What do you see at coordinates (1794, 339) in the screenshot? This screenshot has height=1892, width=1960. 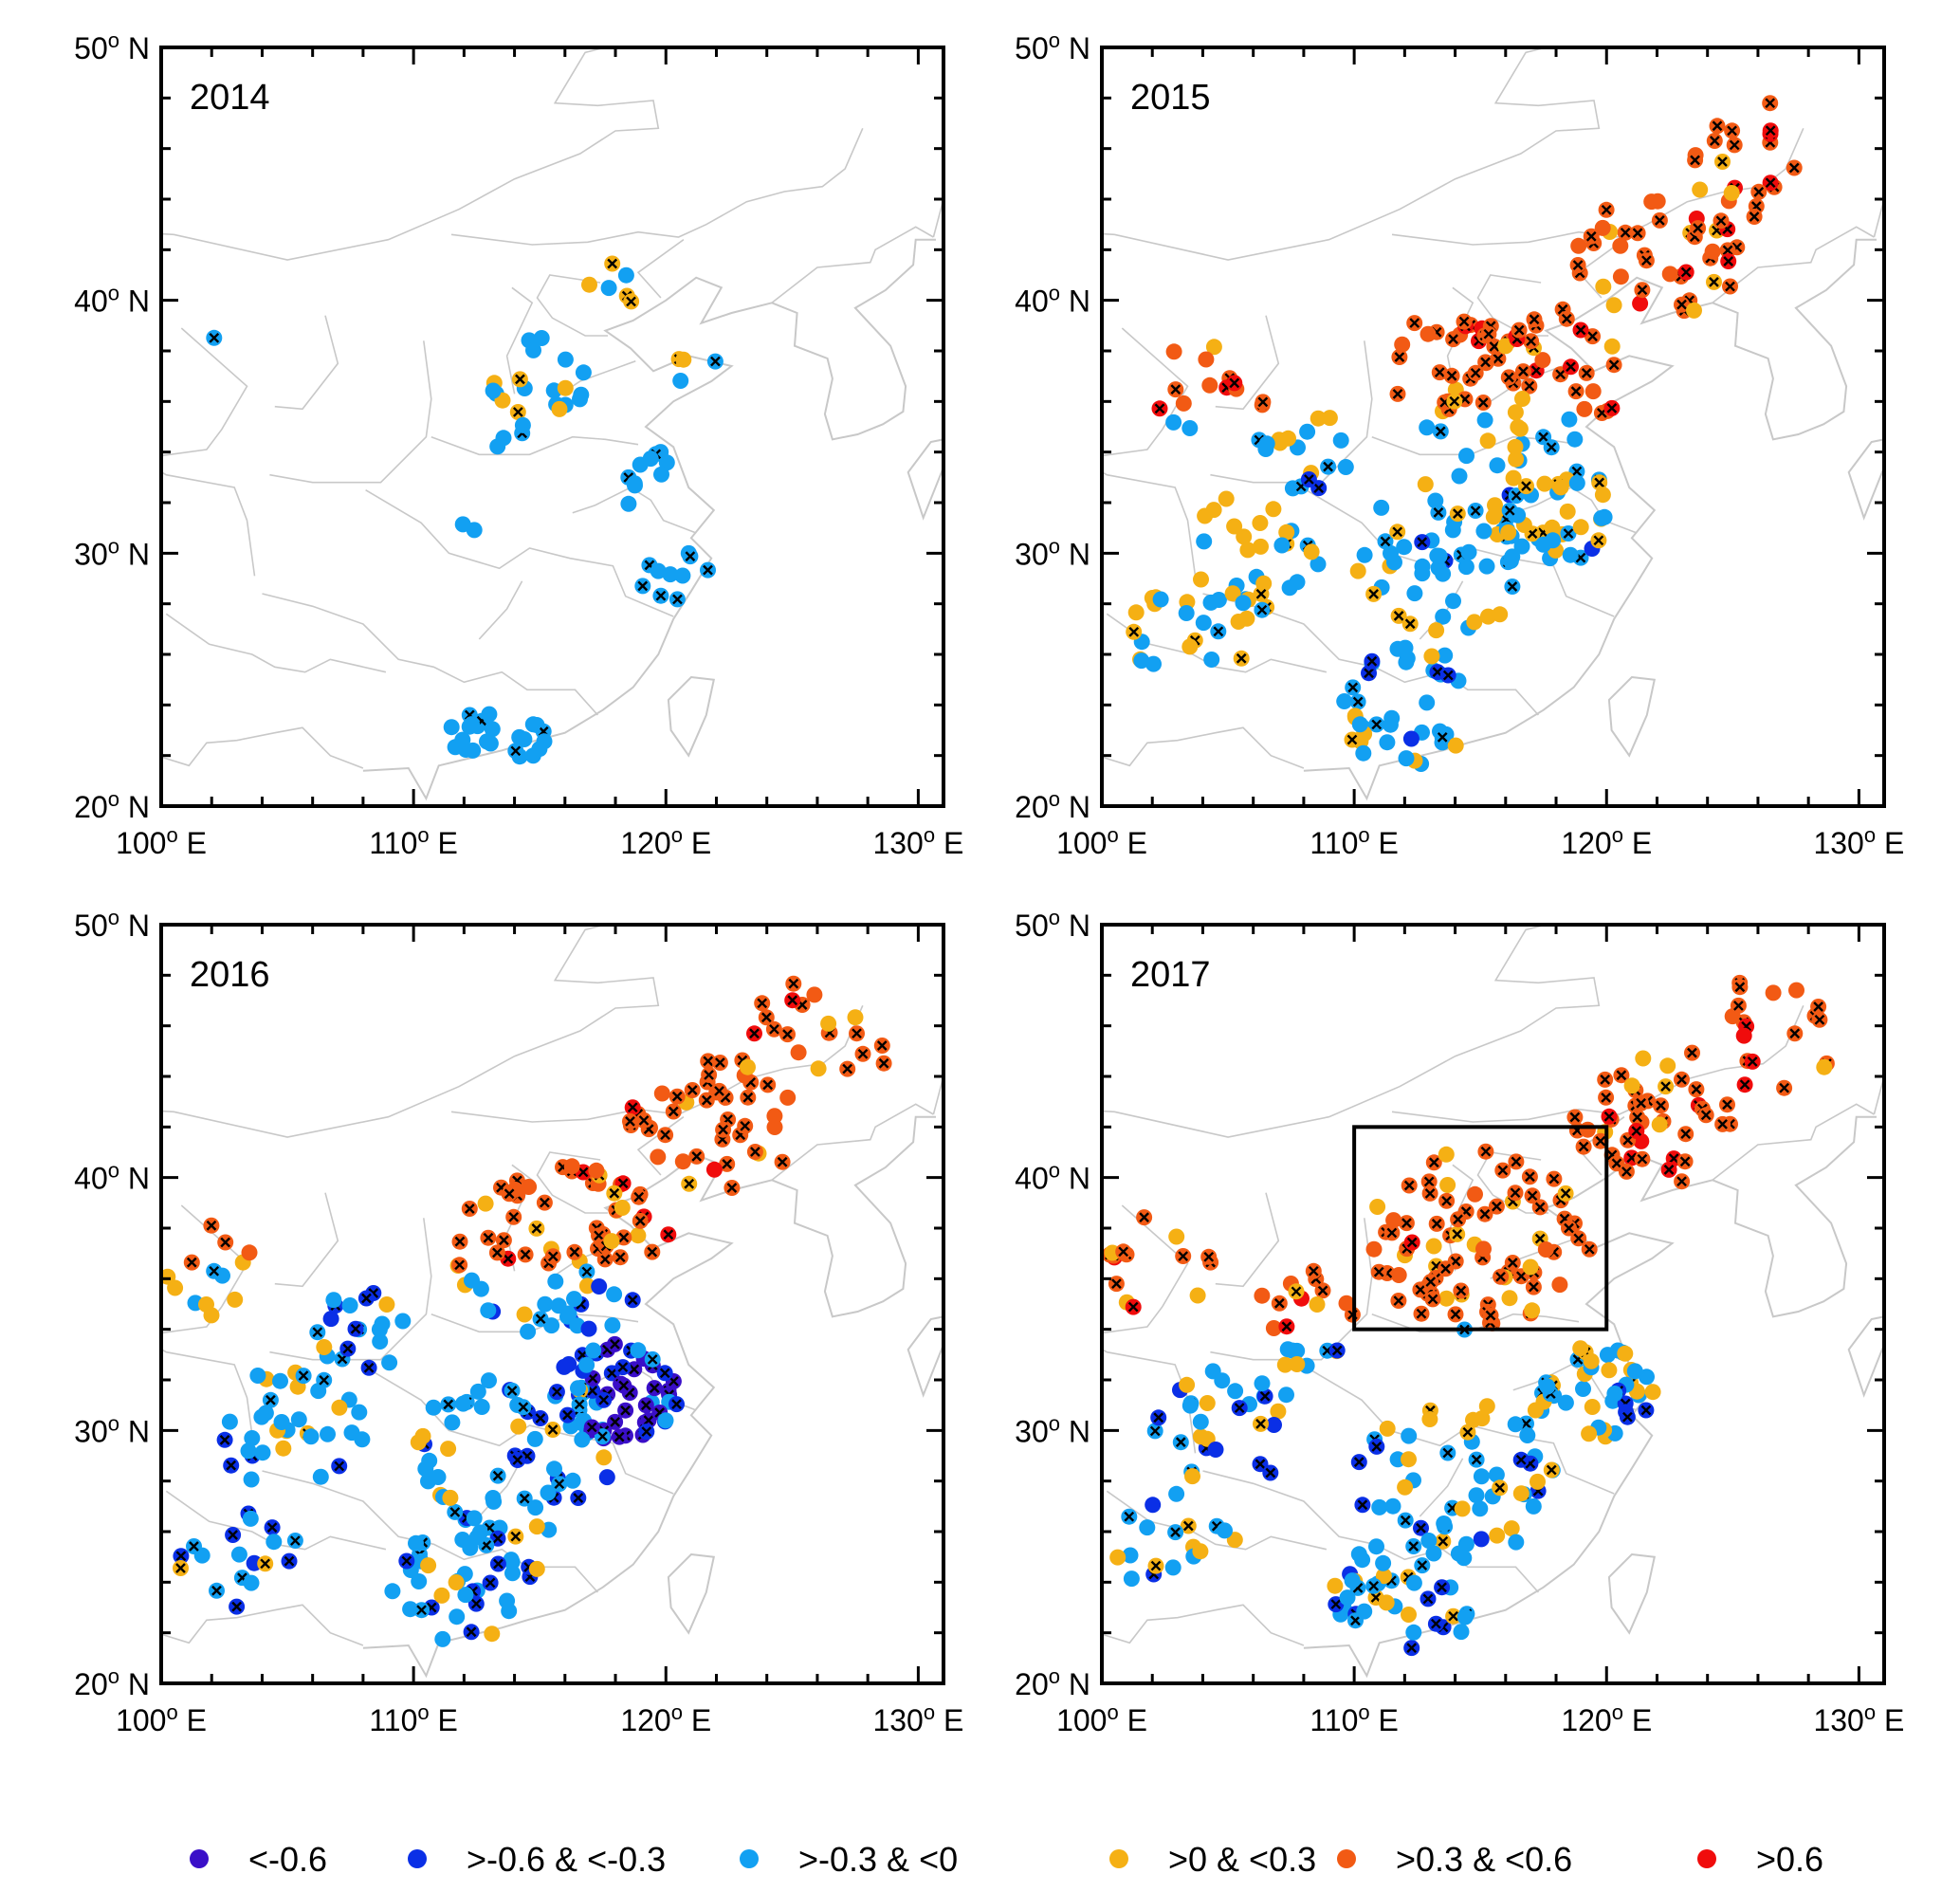 I see `korea-coastline` at bounding box center [1794, 339].